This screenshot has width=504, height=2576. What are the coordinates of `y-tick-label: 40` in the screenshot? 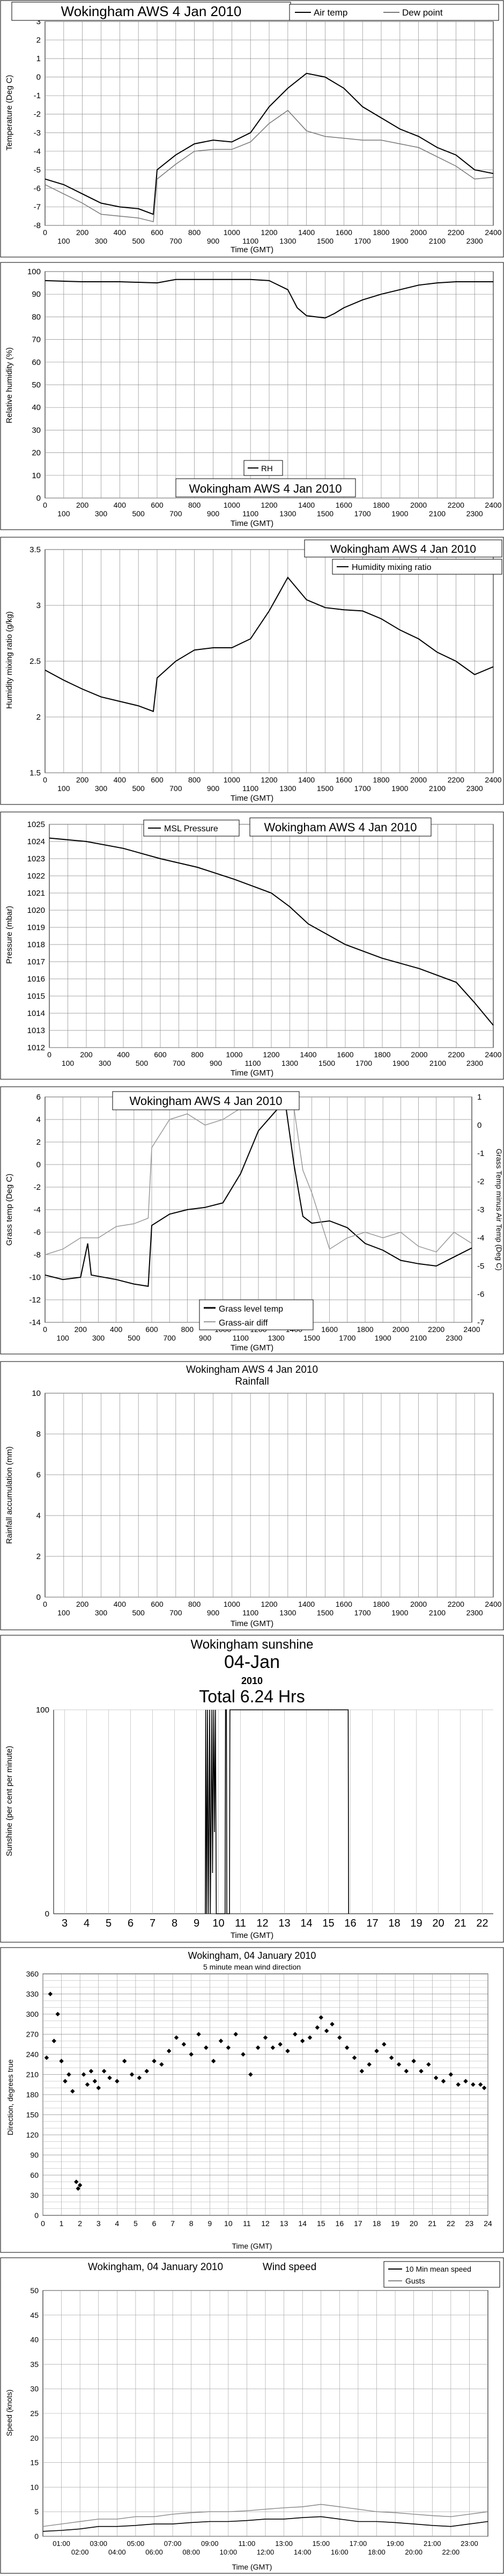 It's located at (36, 407).